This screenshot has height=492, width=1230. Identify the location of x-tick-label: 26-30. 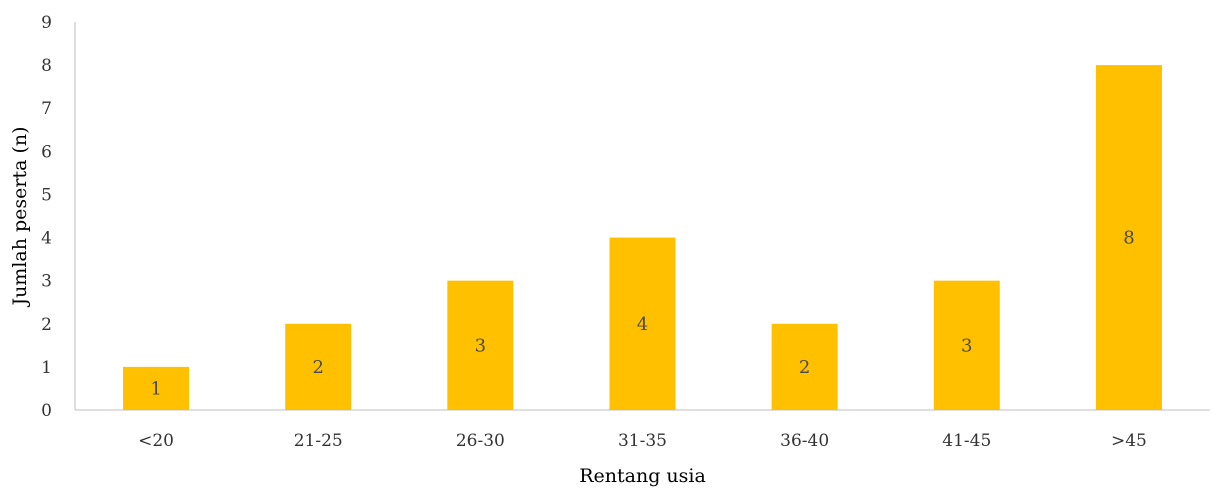
(480, 441).